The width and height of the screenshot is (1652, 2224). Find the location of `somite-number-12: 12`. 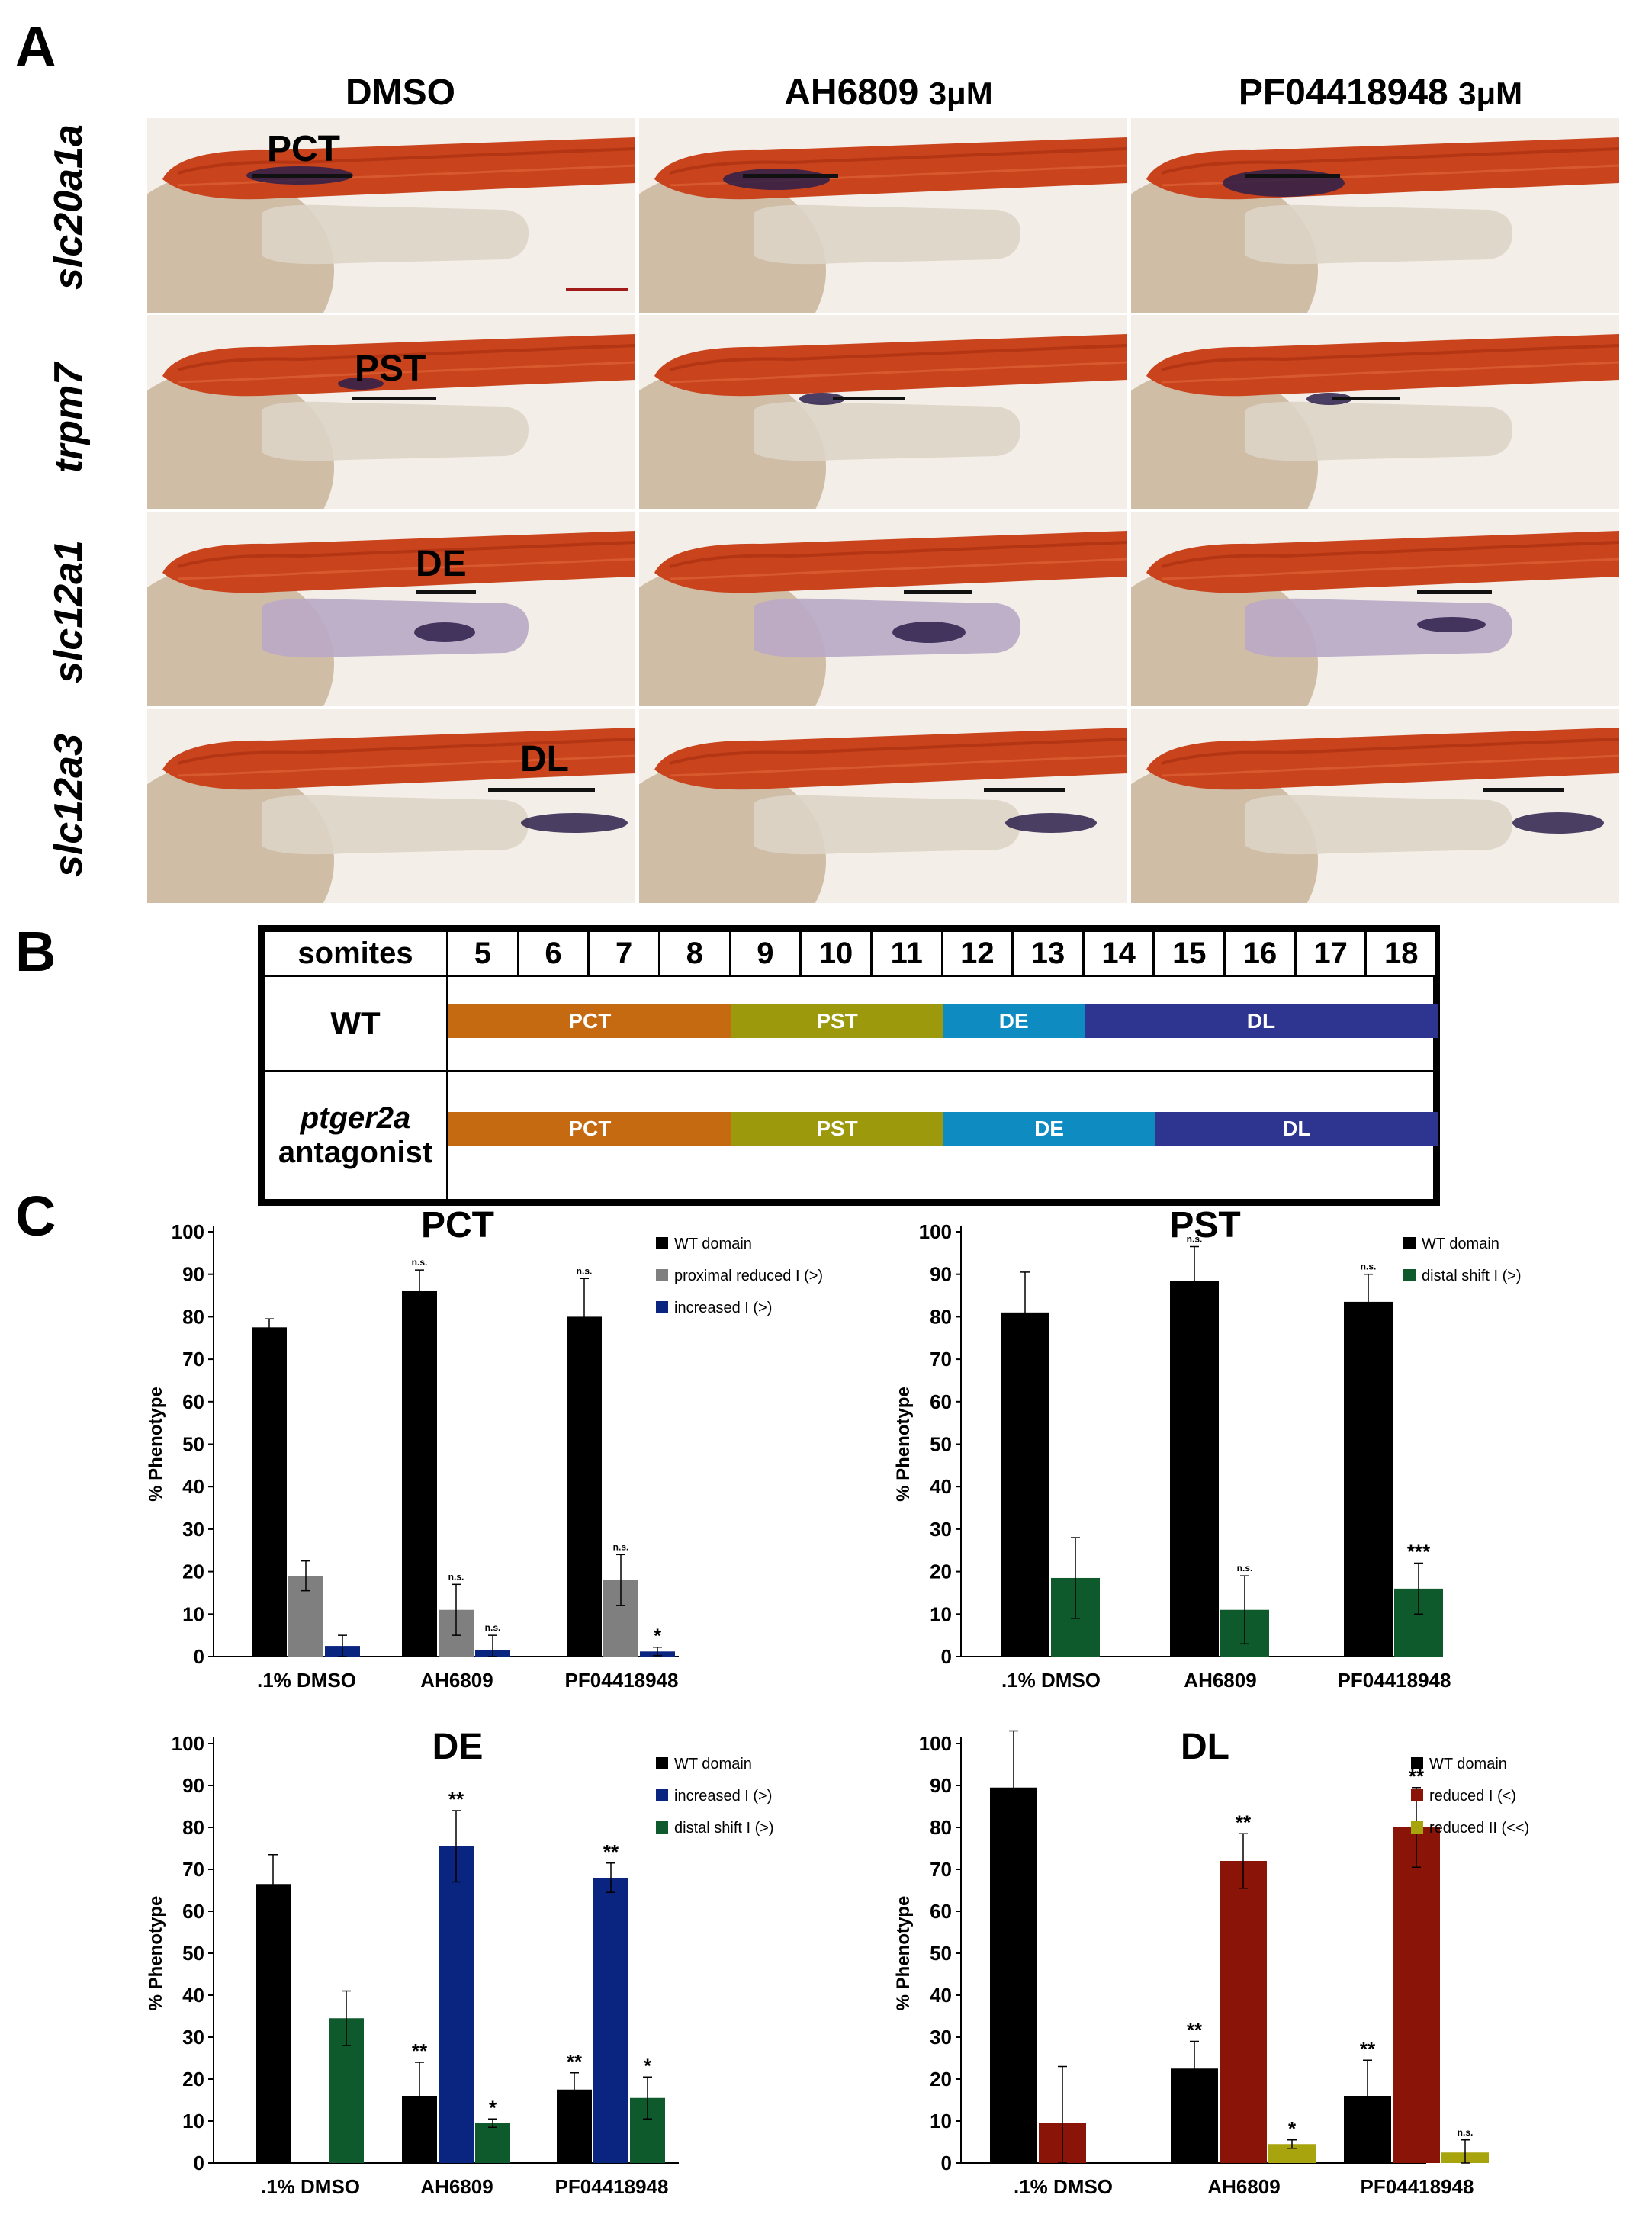

somite-number-12: 12 is located at coordinates (977, 954).